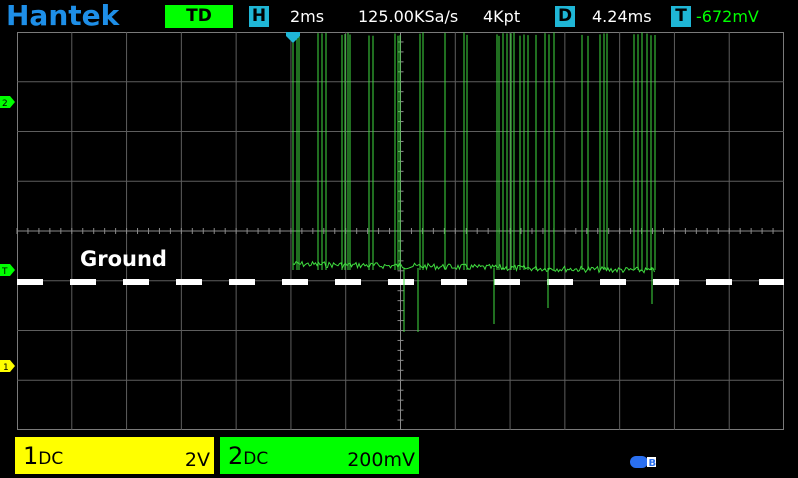  Describe the element at coordinates (381, 460) in the screenshot. I see `ch2-scale: 200mV` at that location.